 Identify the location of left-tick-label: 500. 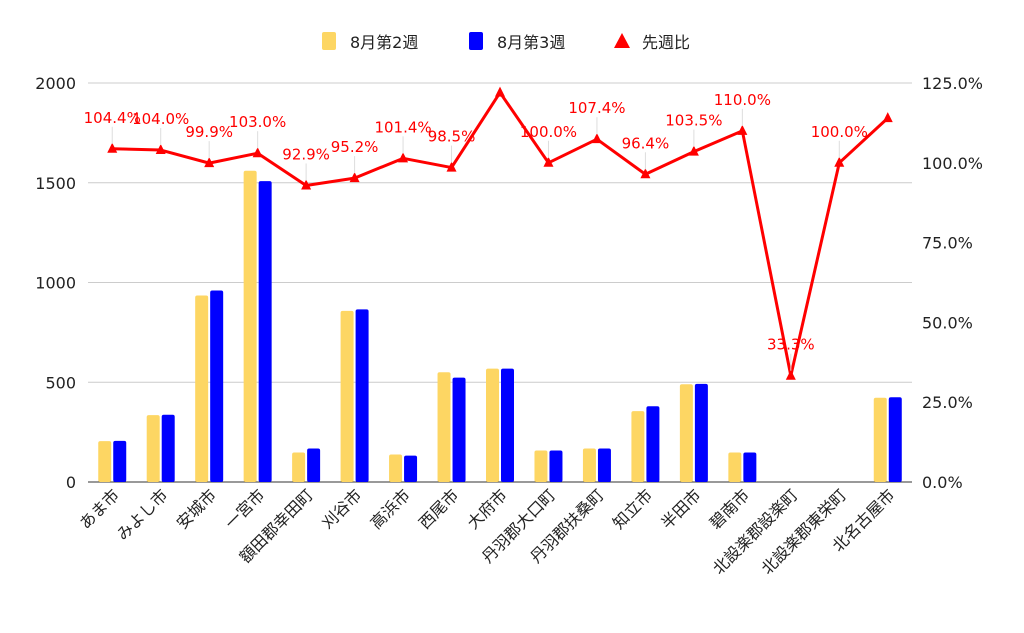
(60, 382).